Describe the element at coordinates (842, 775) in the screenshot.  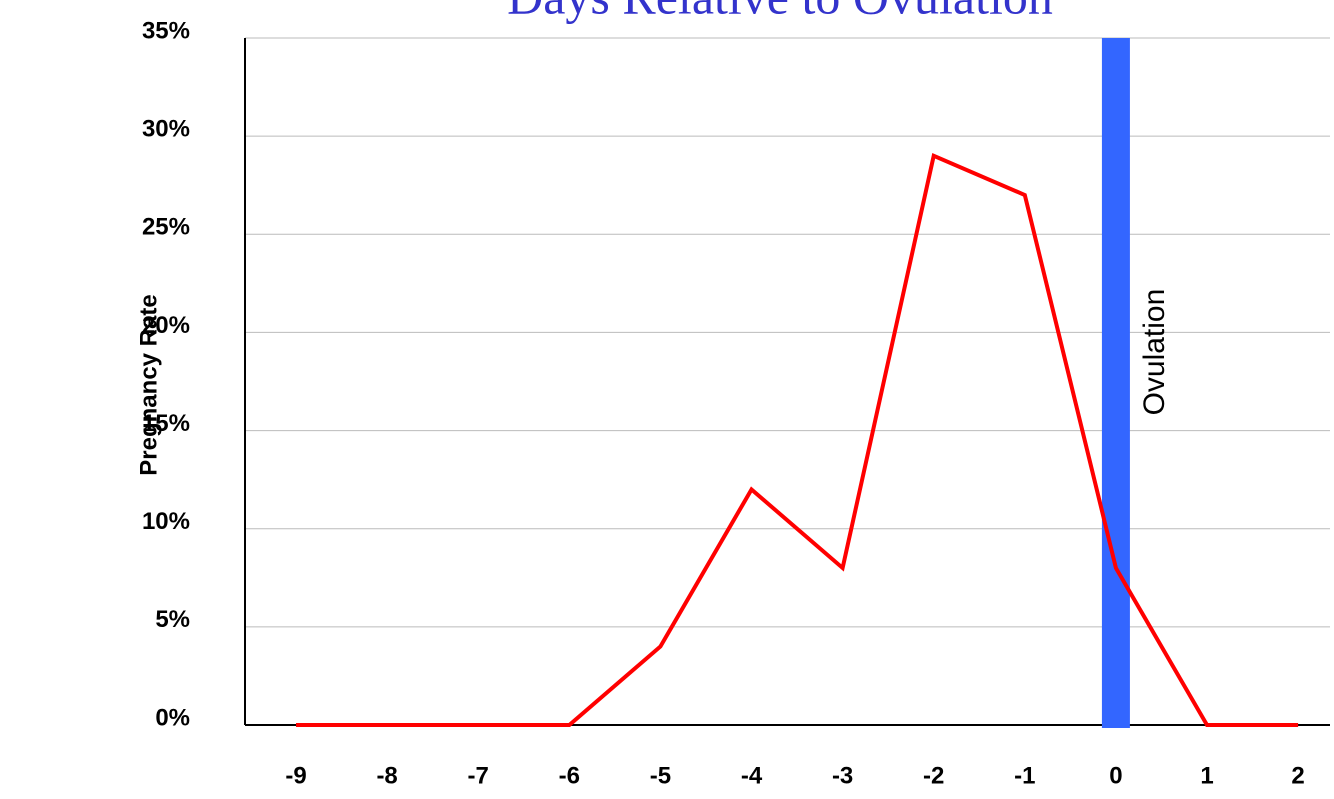
I see `x-tick-label: -3` at that location.